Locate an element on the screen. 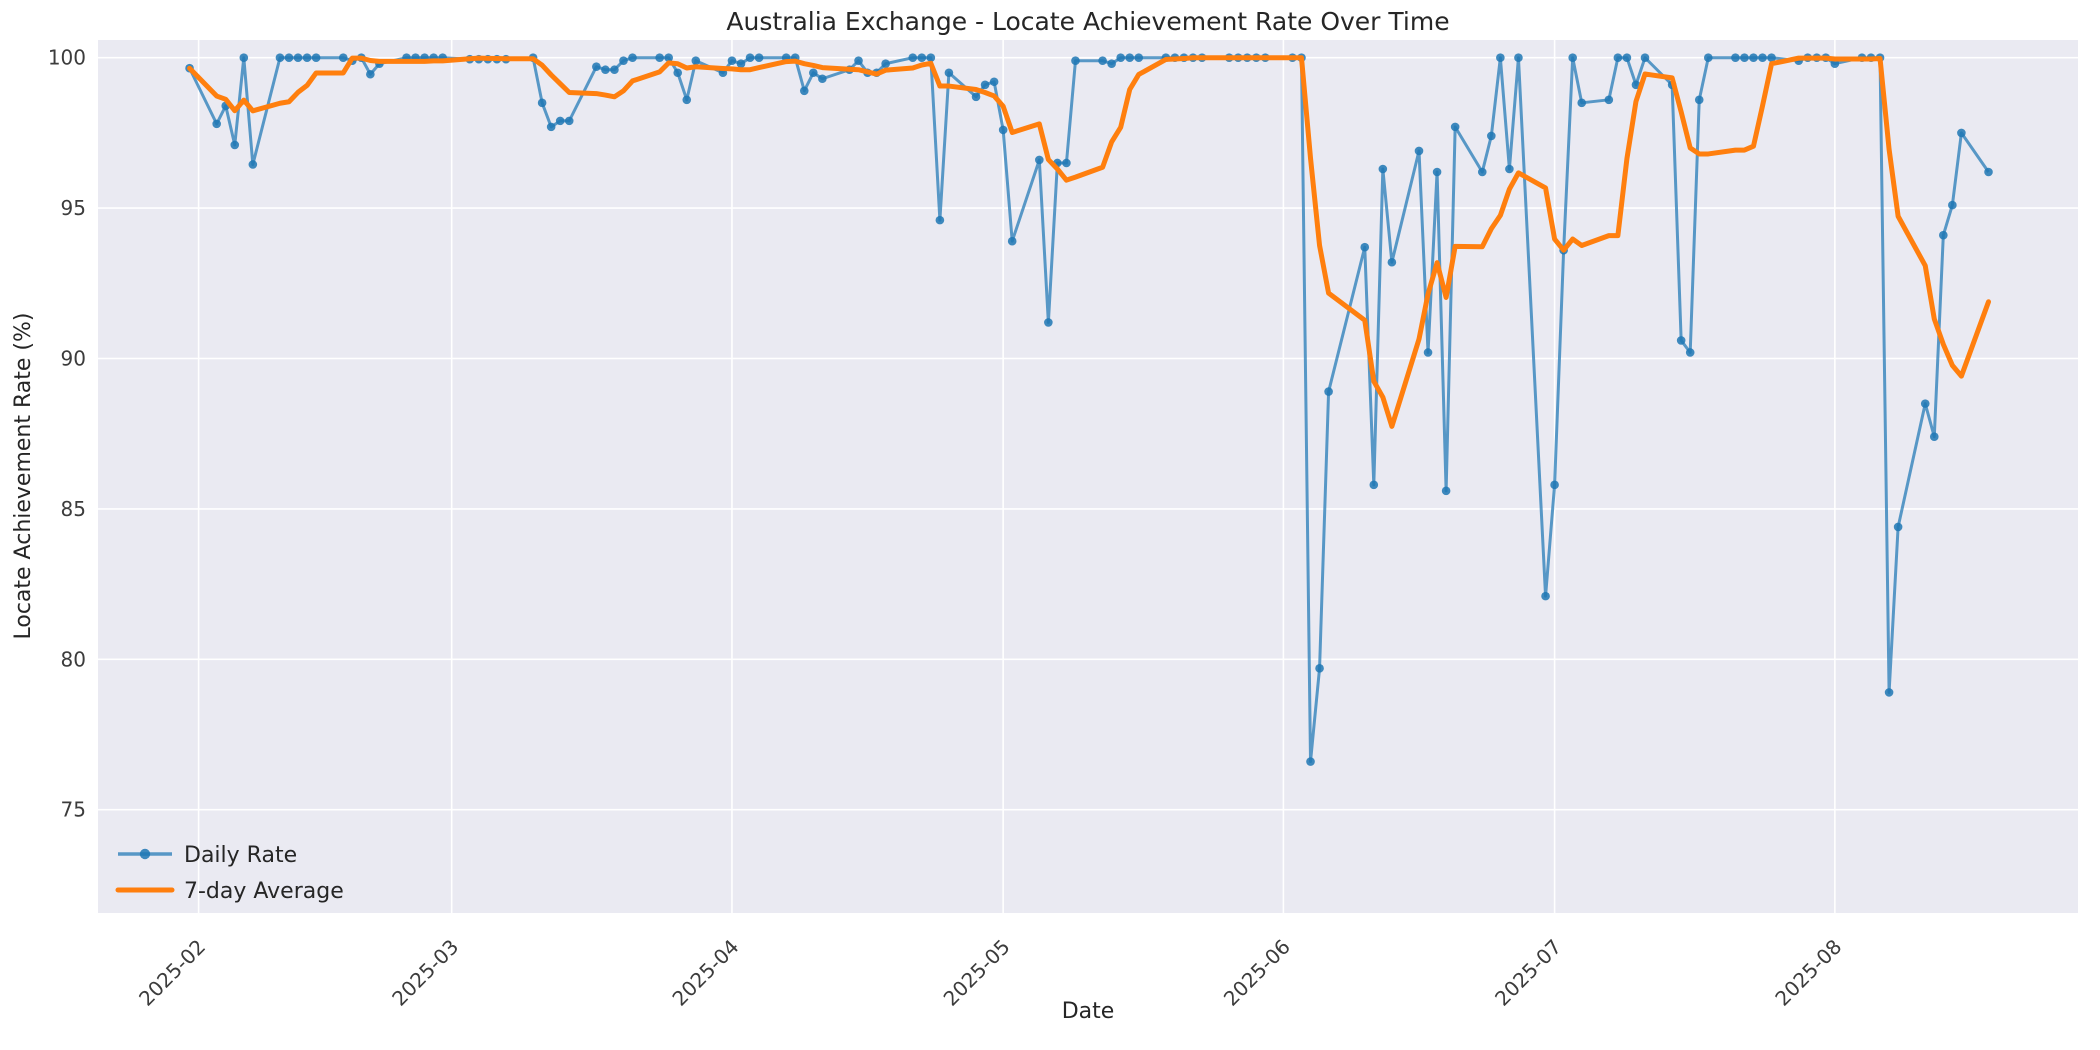 The image size is (2100, 1050). y-tick-label: 95 is located at coordinates (73, 208).